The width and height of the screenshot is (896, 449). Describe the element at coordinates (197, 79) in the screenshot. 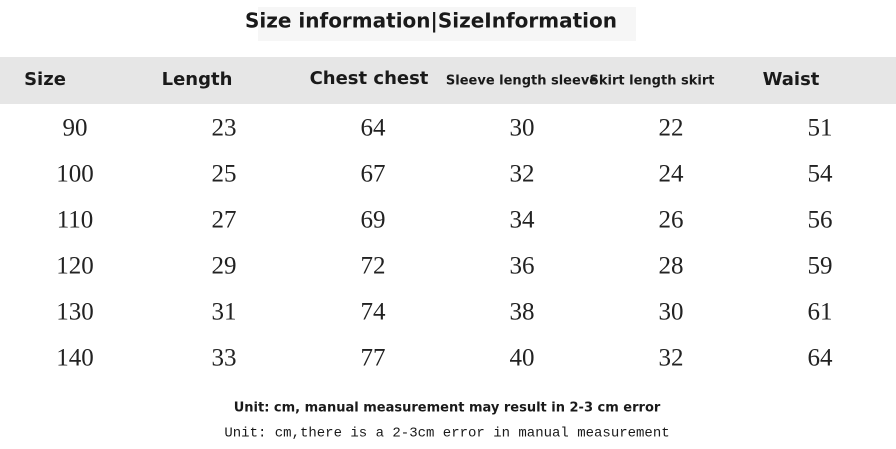

I see `column-header: Length` at that location.